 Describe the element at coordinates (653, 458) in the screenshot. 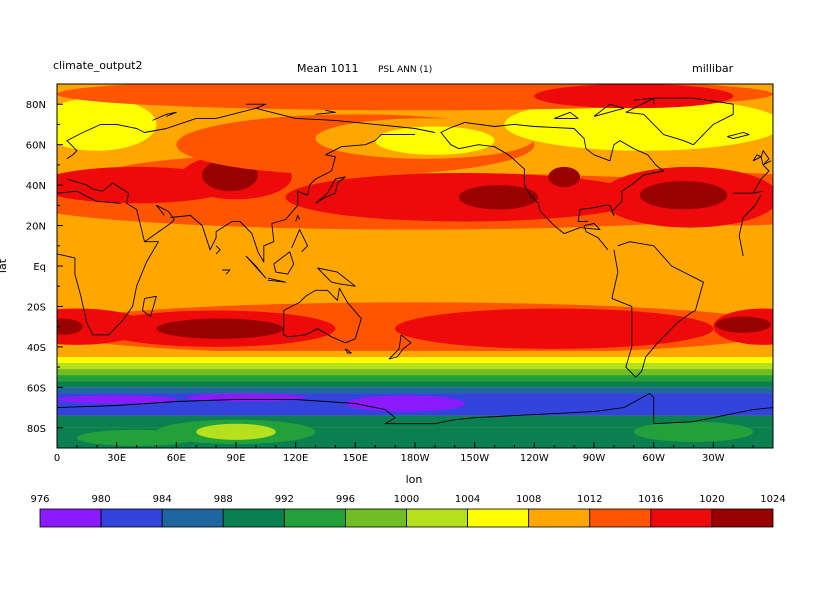

I see `x-tick-label: 60W` at that location.